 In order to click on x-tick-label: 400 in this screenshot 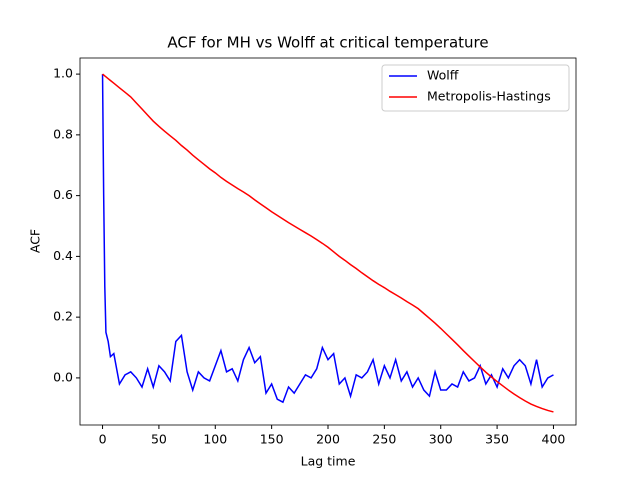, I will do `click(554, 439)`.